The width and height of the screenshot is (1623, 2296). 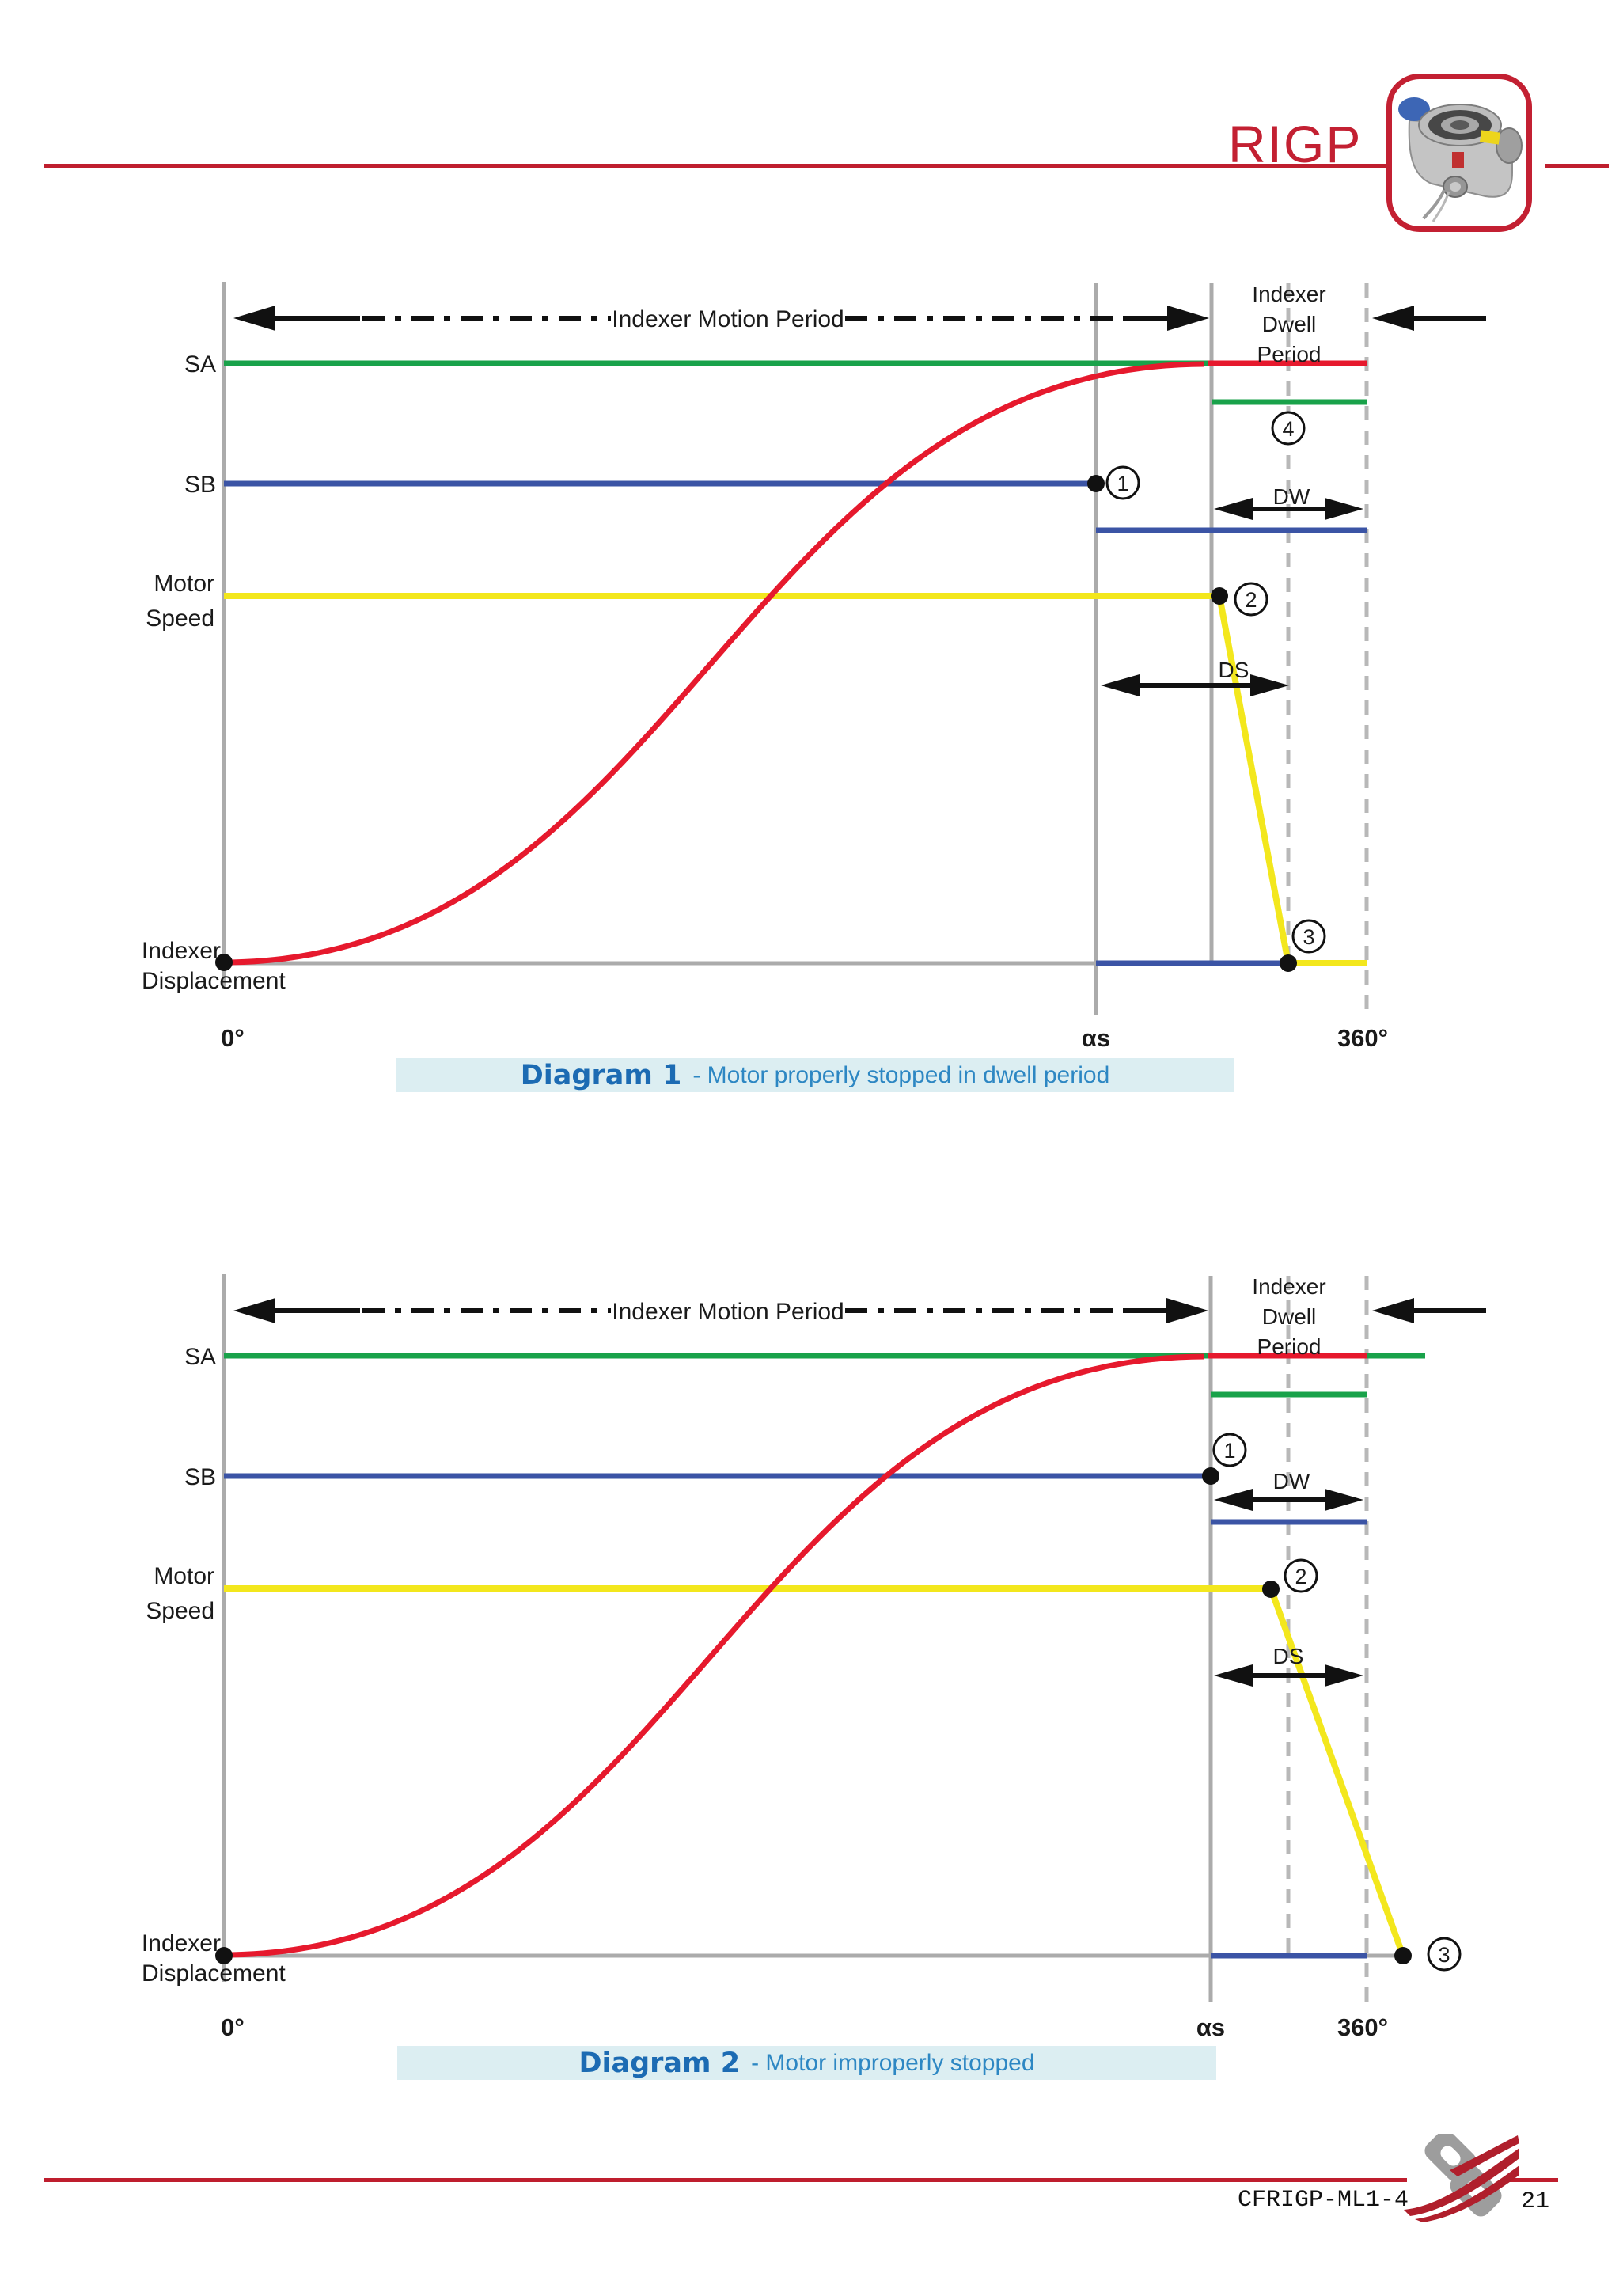 I want to click on d2-dwell-label-1: Indexer, so click(x=1289, y=1286).